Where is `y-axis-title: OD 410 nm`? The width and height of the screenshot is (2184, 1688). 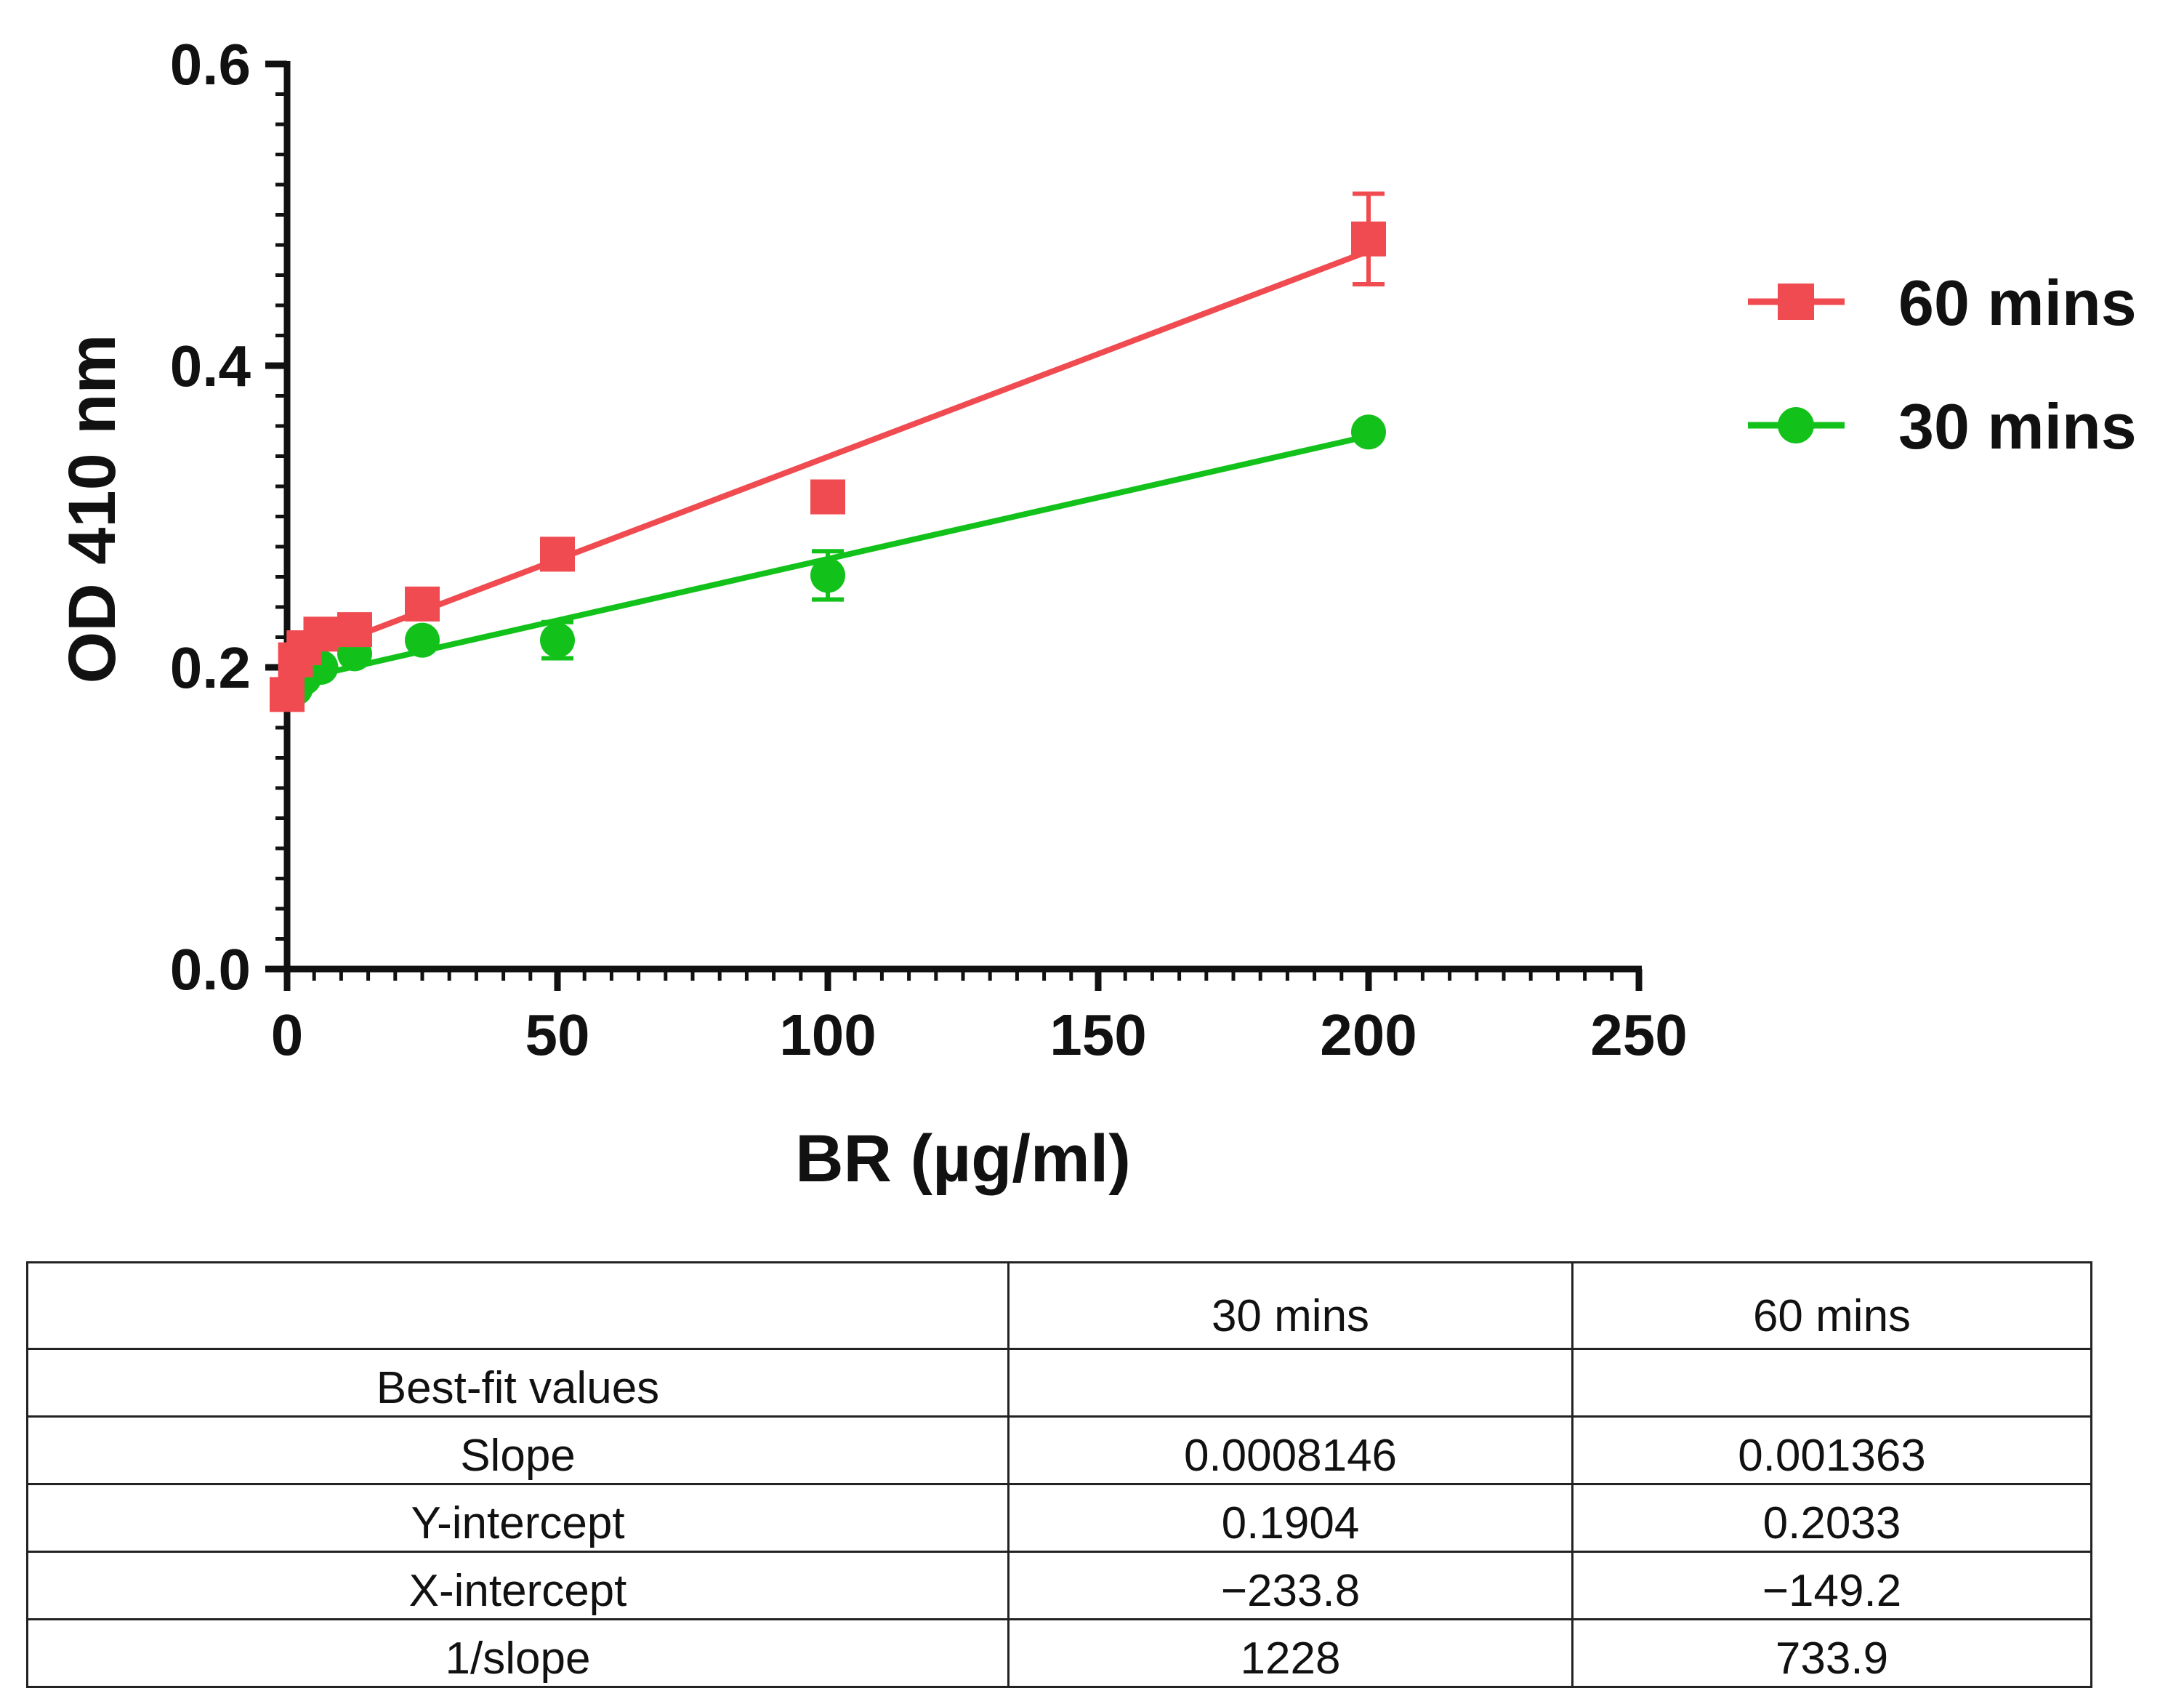
y-axis-title: OD 410 nm is located at coordinates (92, 509).